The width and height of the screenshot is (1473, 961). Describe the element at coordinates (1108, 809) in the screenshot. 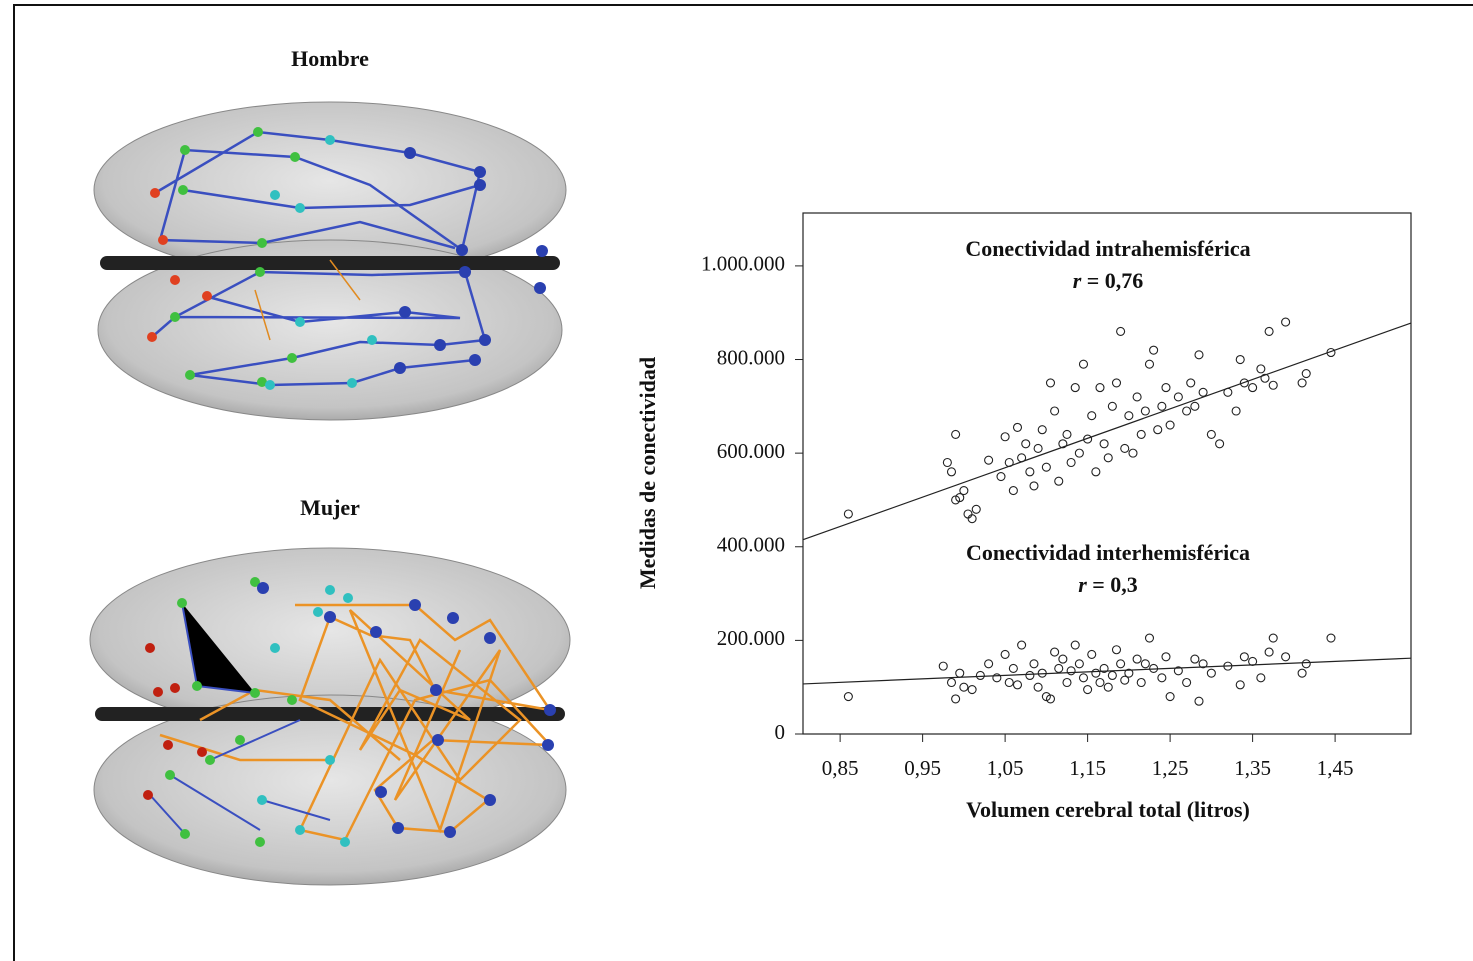

I see `x-axis-title: Volumen cerebral total (litros)` at that location.